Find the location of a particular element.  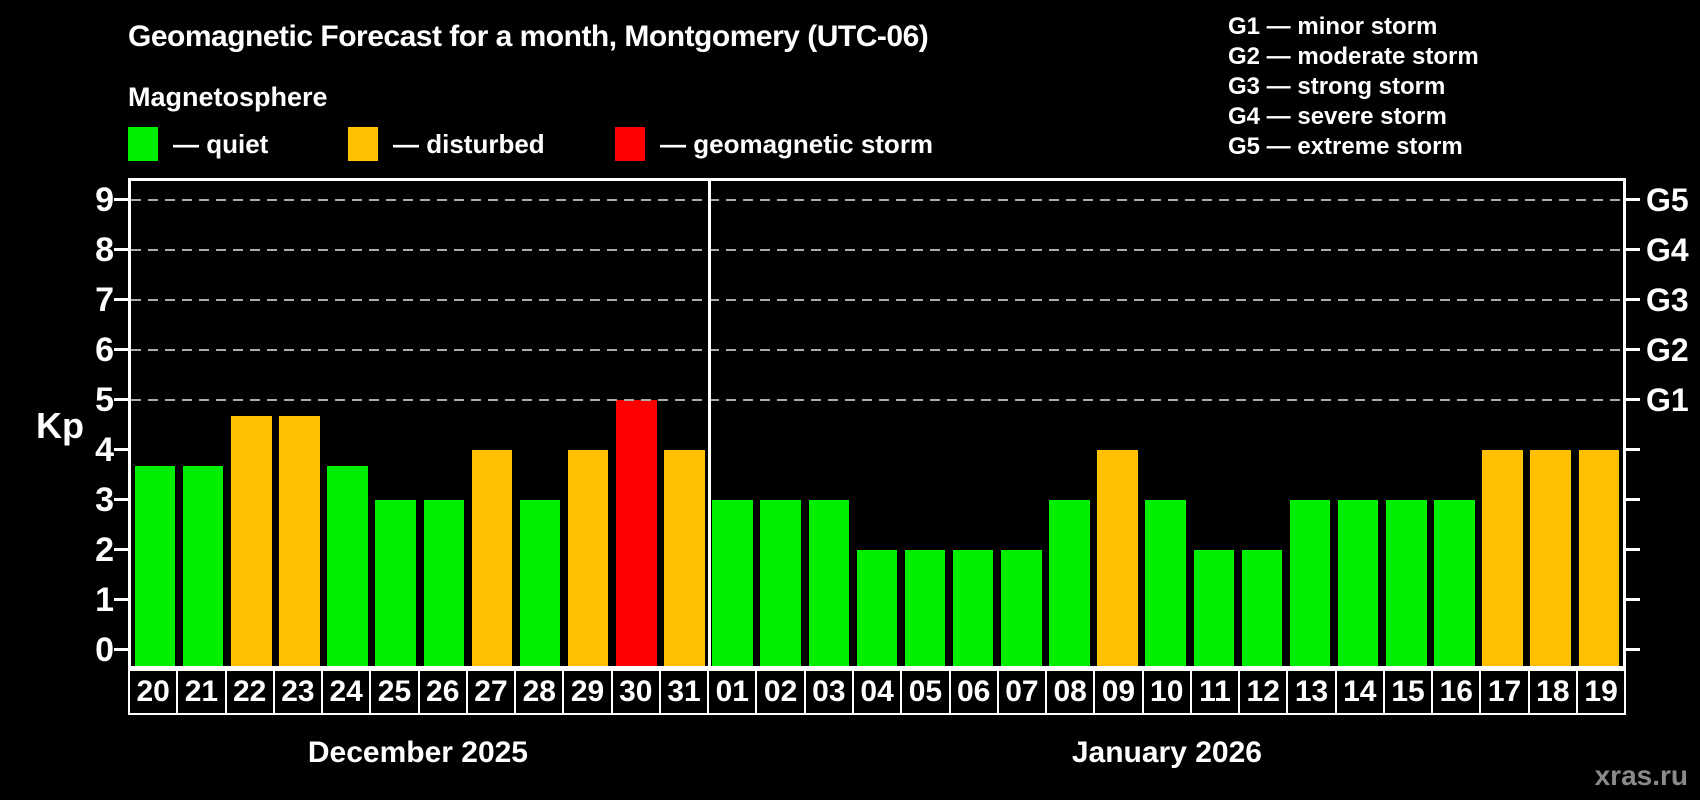

day-cell-03: 03 is located at coordinates (828, 692).